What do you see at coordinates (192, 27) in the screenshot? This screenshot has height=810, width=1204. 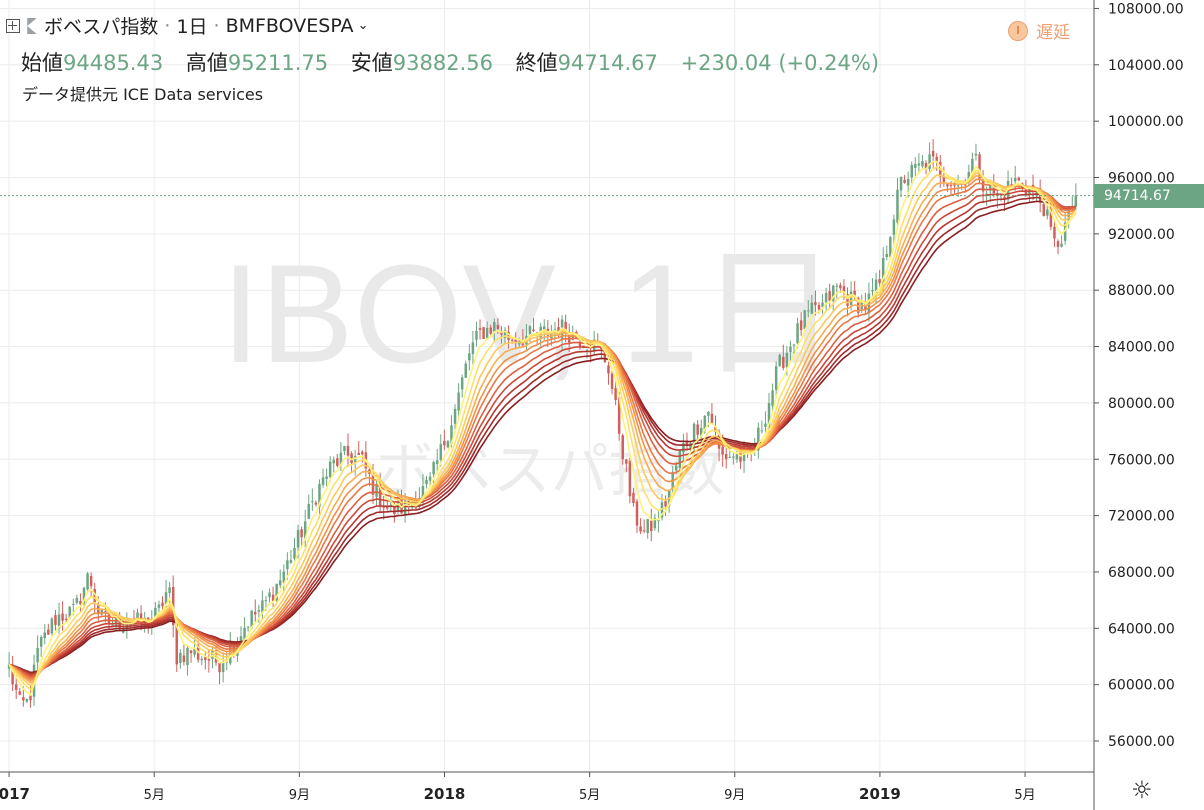 I see `interval-label: 1日` at bounding box center [192, 27].